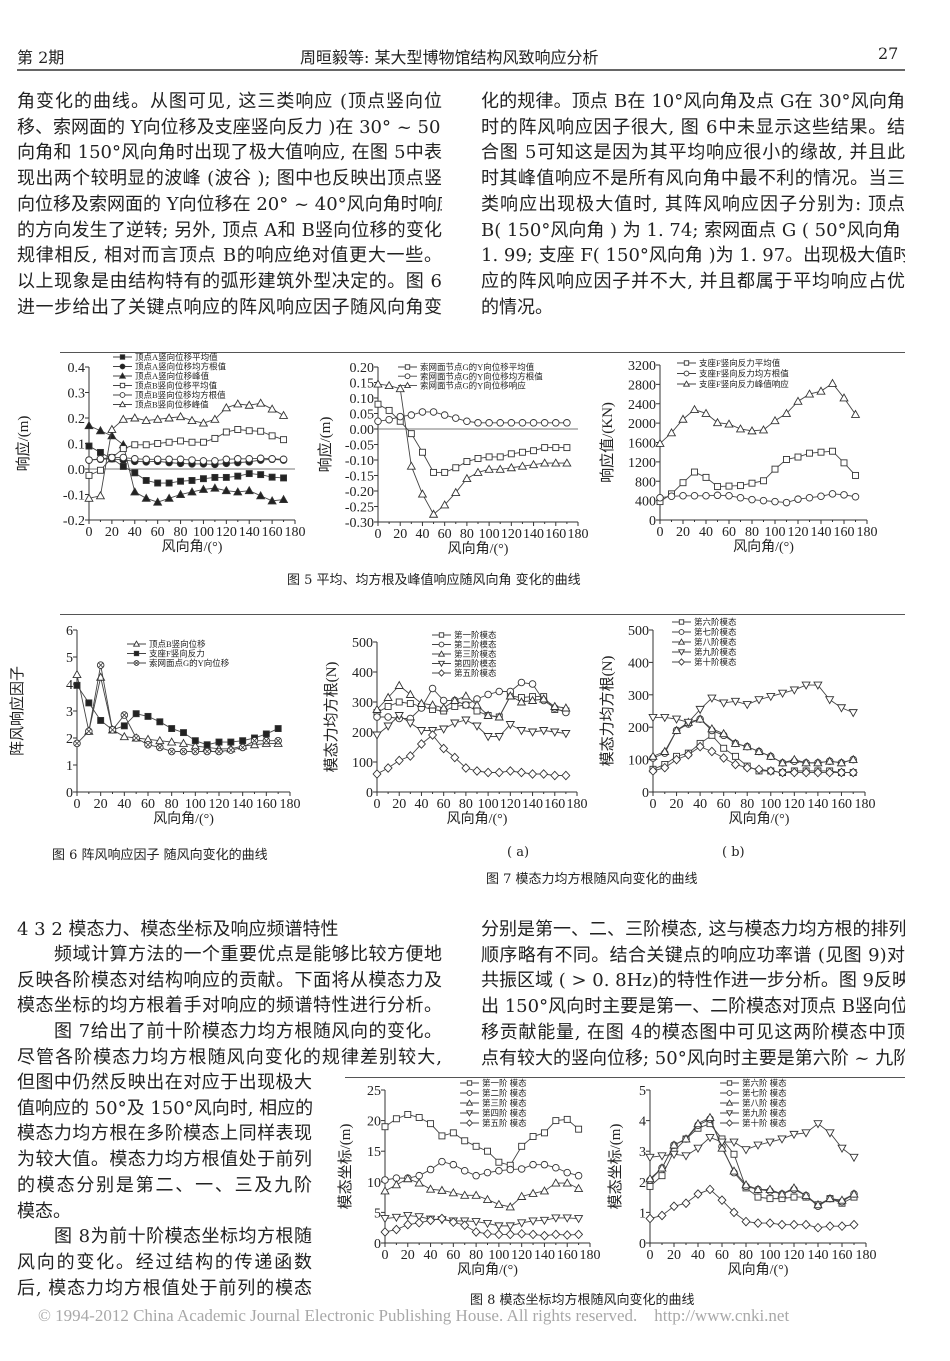 The image size is (950, 1361). What do you see at coordinates (176, 386) in the screenshot?
I see `legend-label: 顶点B竖向位移平均值` at bounding box center [176, 386].